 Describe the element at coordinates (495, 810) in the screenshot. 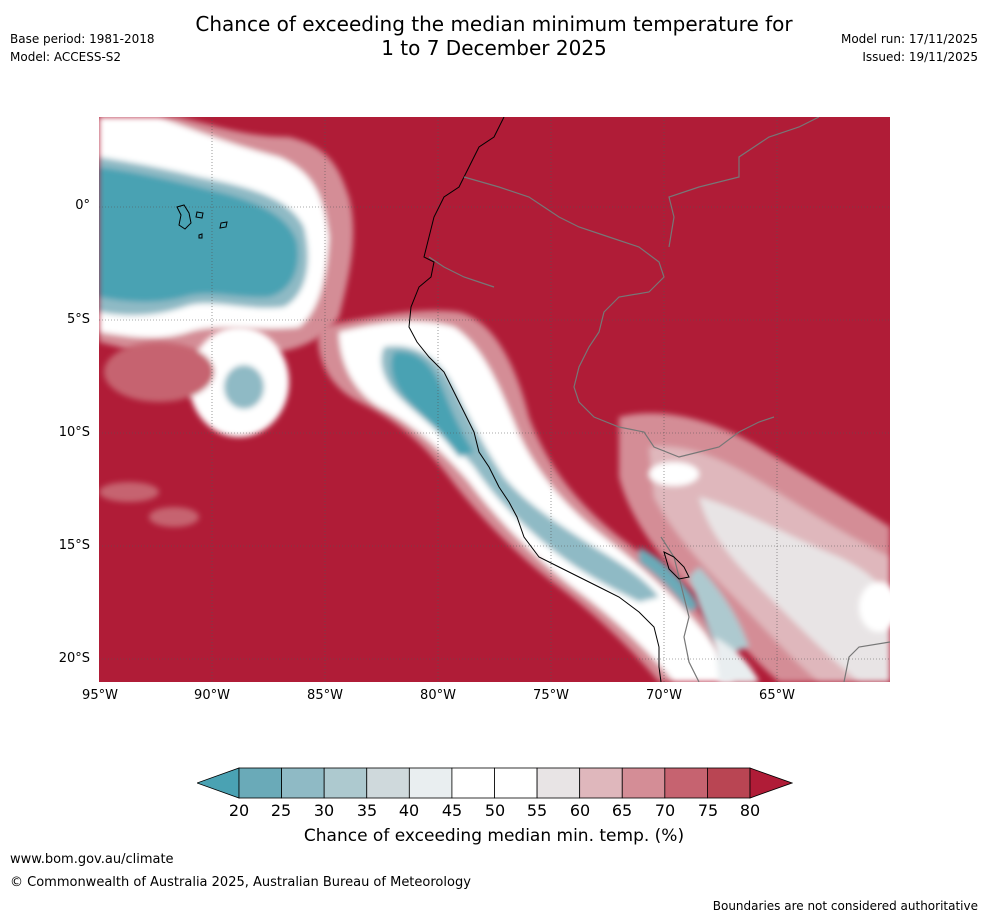

I see `colorbar-tick: 50` at that location.